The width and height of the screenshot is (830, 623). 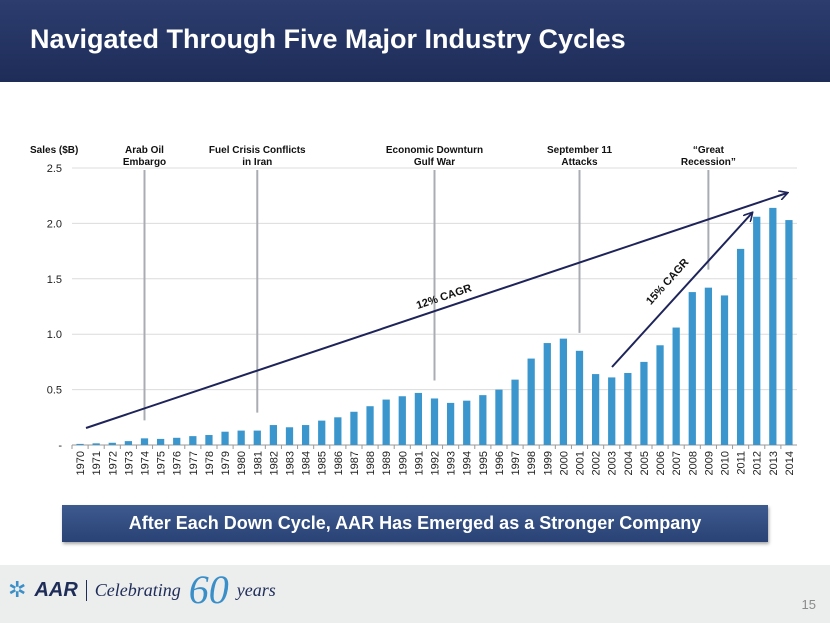 I want to click on years-text: years, so click(x=256, y=589).